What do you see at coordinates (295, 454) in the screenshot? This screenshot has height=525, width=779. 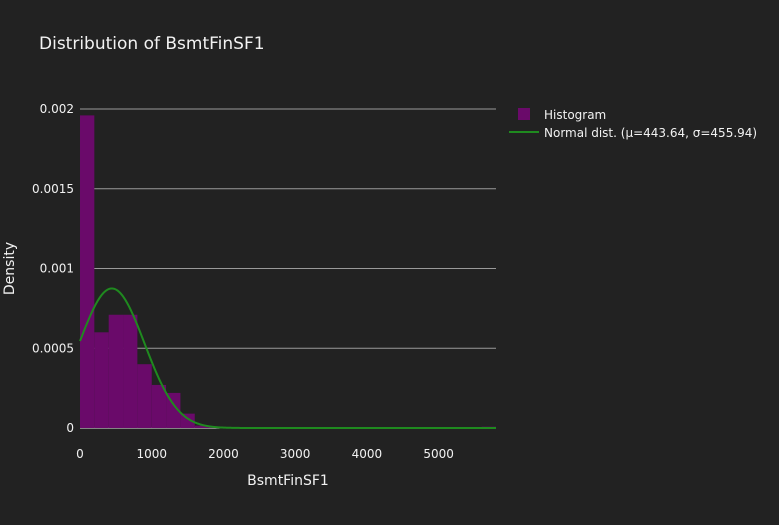 I see `x-tick-label: 3000` at bounding box center [295, 454].